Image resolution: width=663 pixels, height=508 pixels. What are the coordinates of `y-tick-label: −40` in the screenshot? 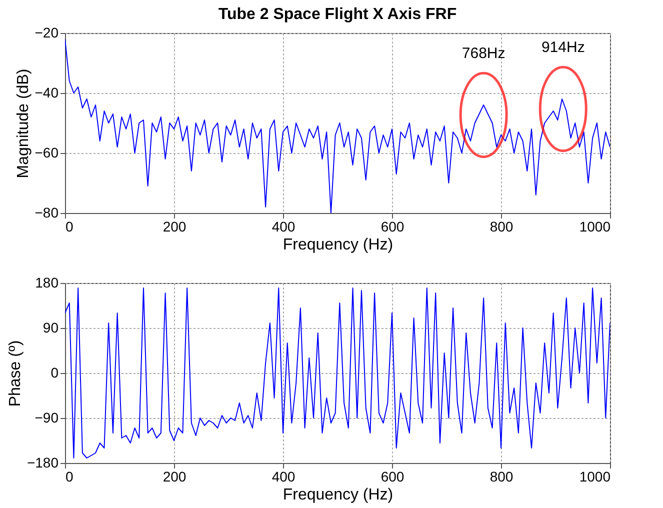 It's located at (46, 92).